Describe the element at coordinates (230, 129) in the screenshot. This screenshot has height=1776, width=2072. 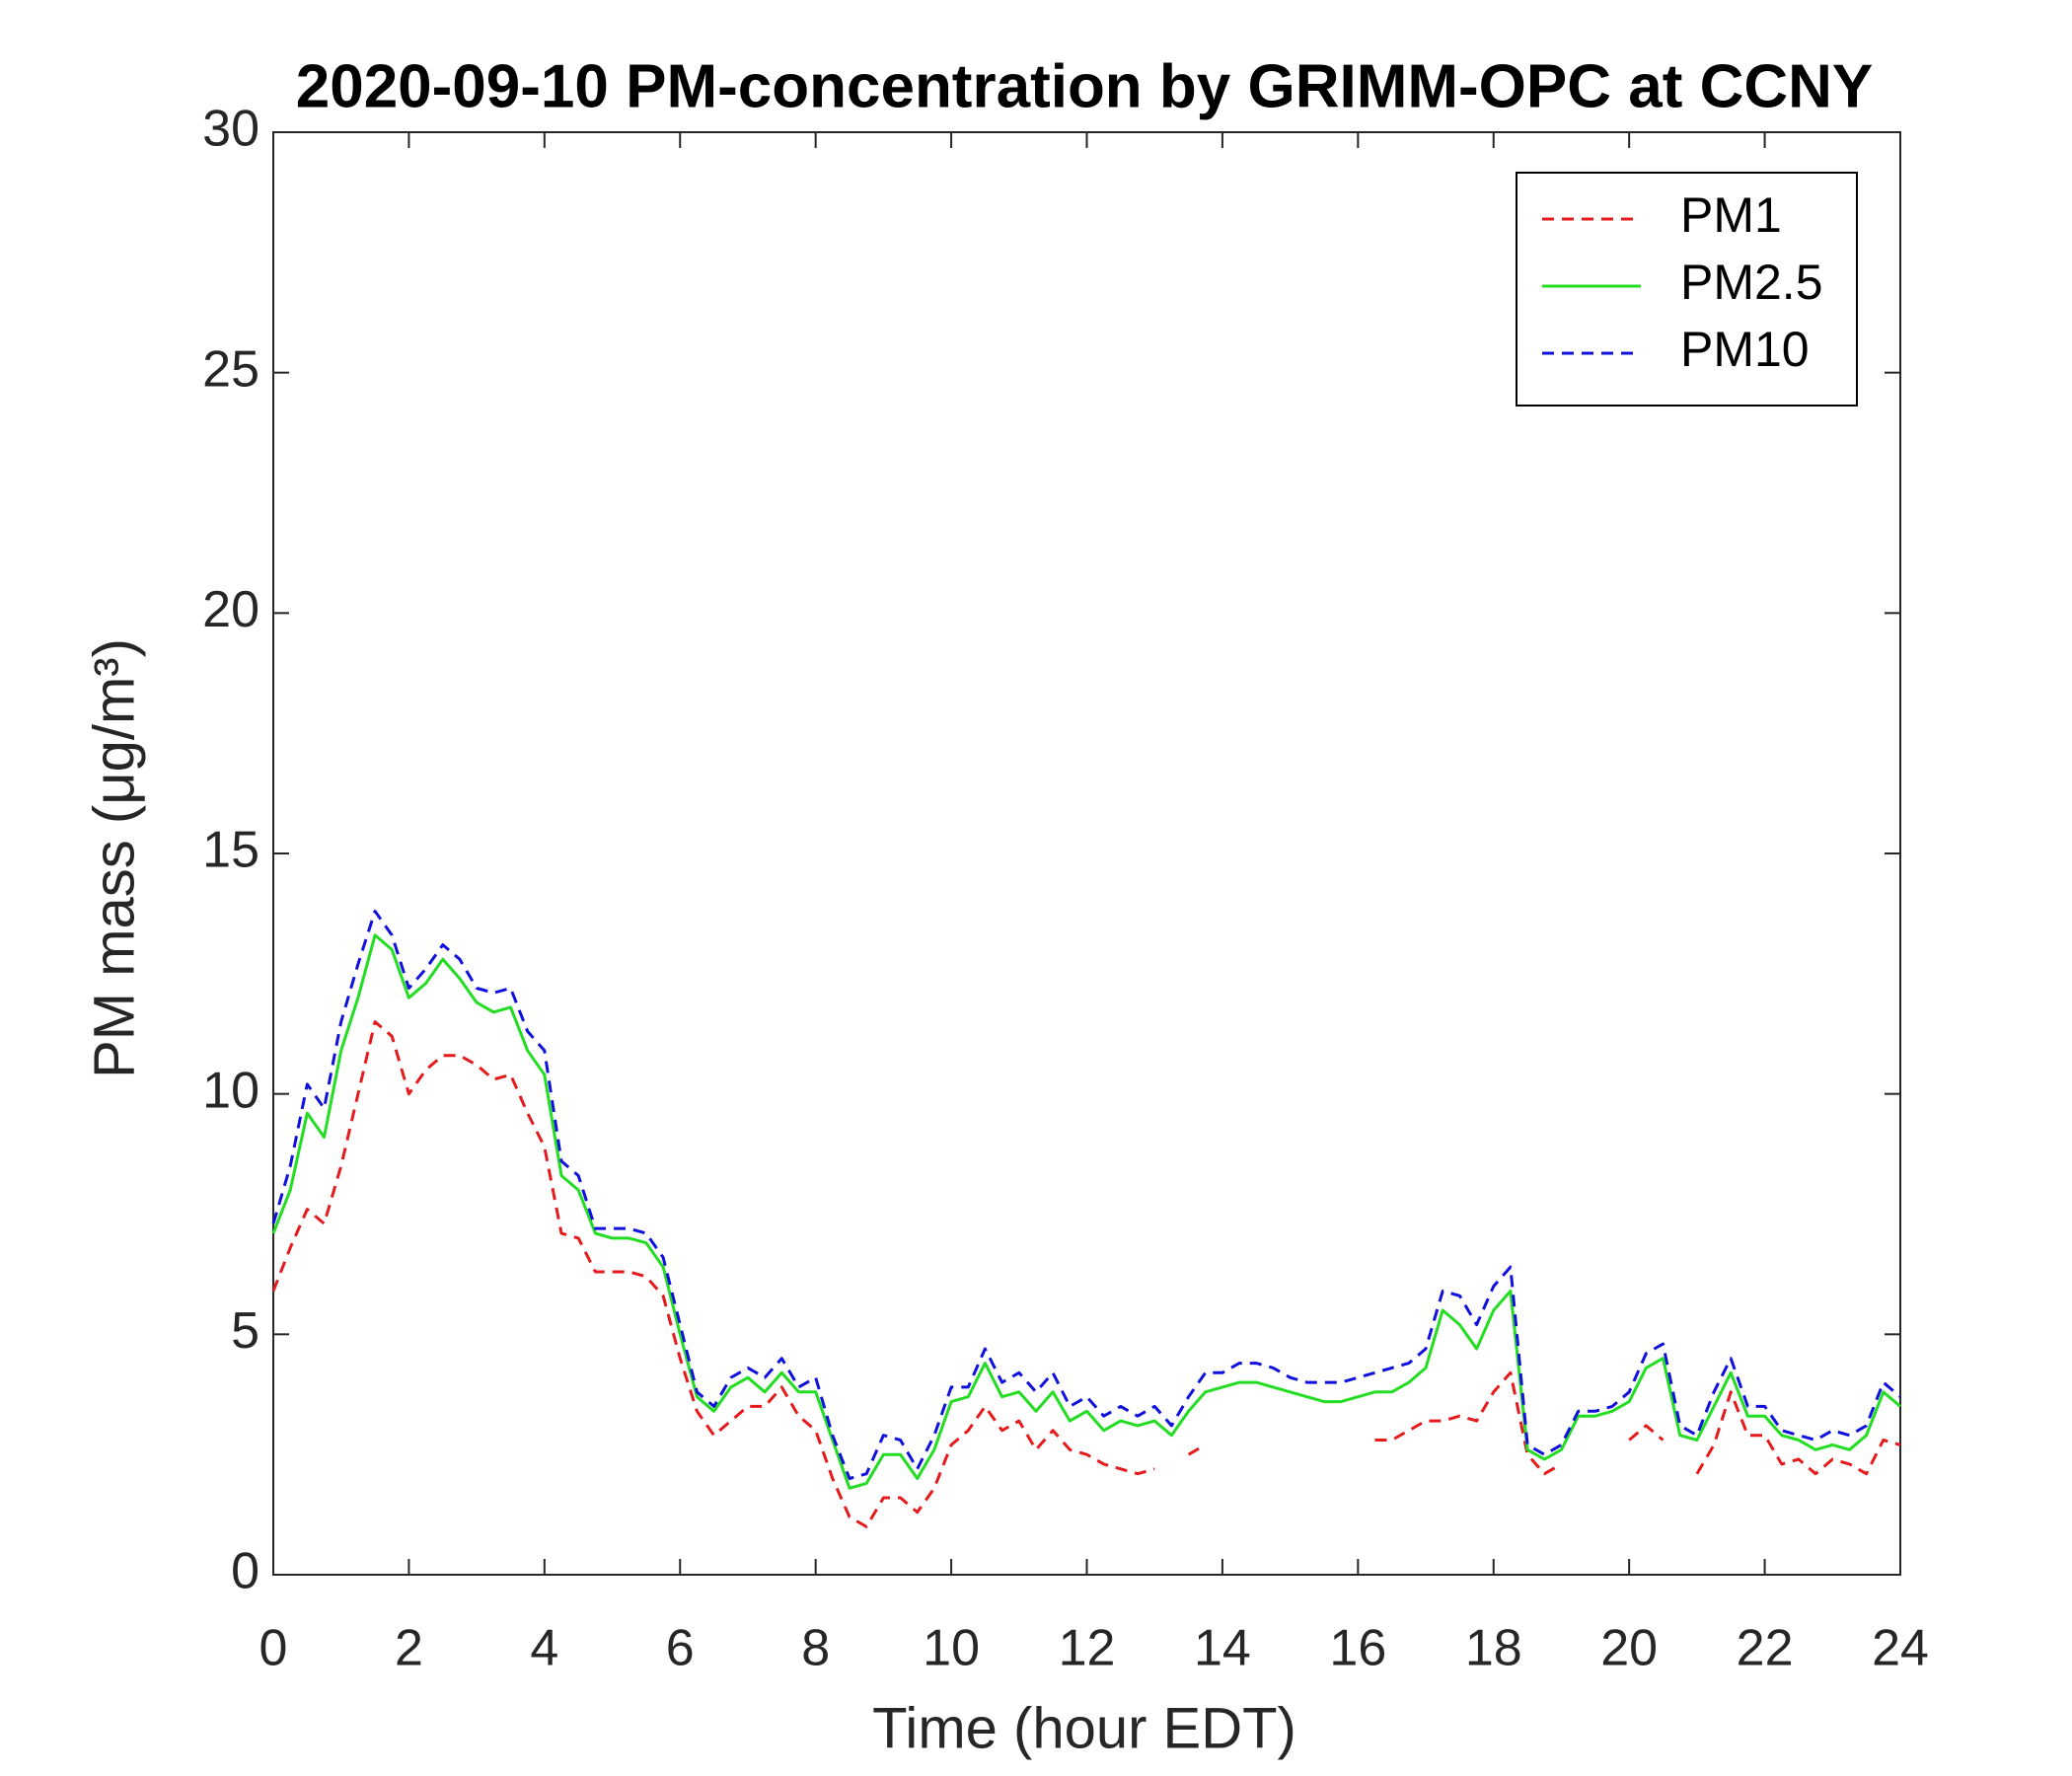
I see `y-tick-label: 30` at that location.